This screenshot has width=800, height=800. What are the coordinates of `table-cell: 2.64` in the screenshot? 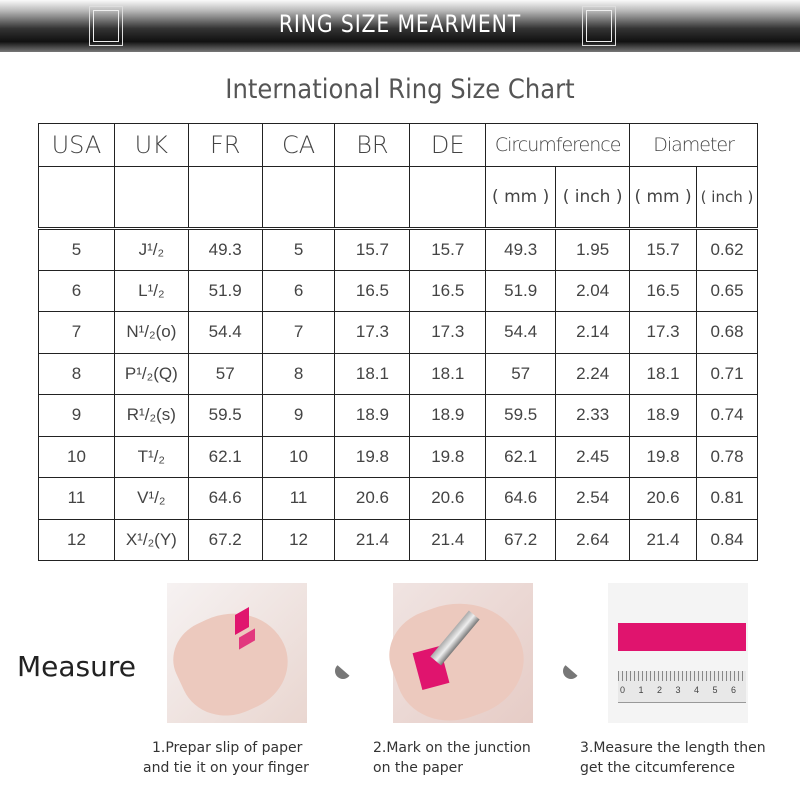 It's located at (593, 539).